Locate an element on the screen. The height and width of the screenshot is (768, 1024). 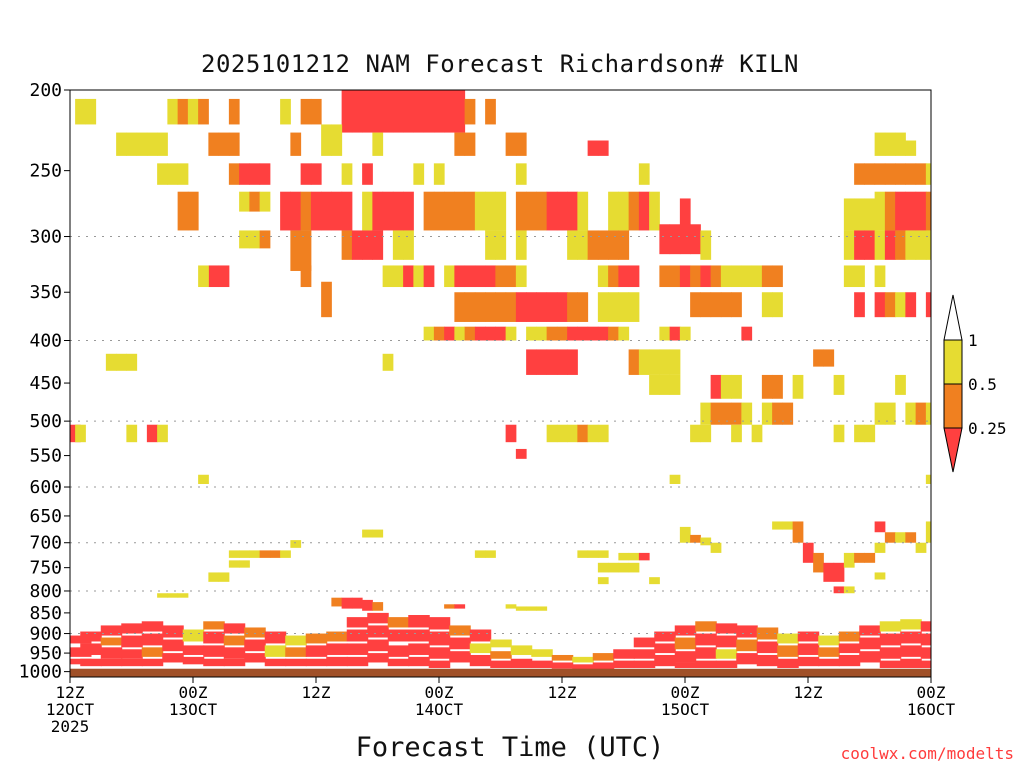
colorbar-swatch-mid is located at coordinates (953, 406).